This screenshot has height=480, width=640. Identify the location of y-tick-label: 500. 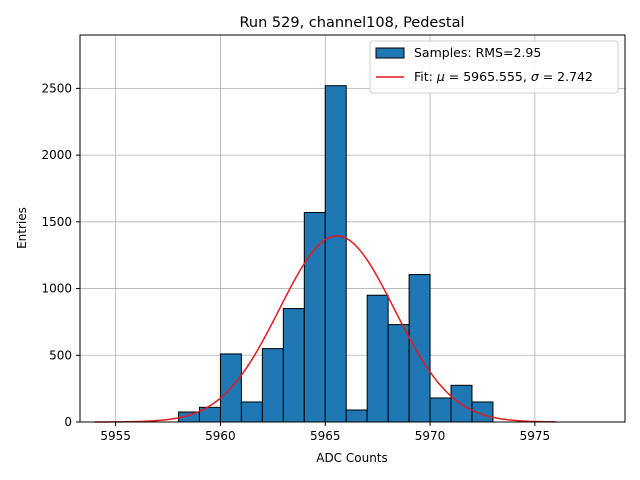
(60, 355).